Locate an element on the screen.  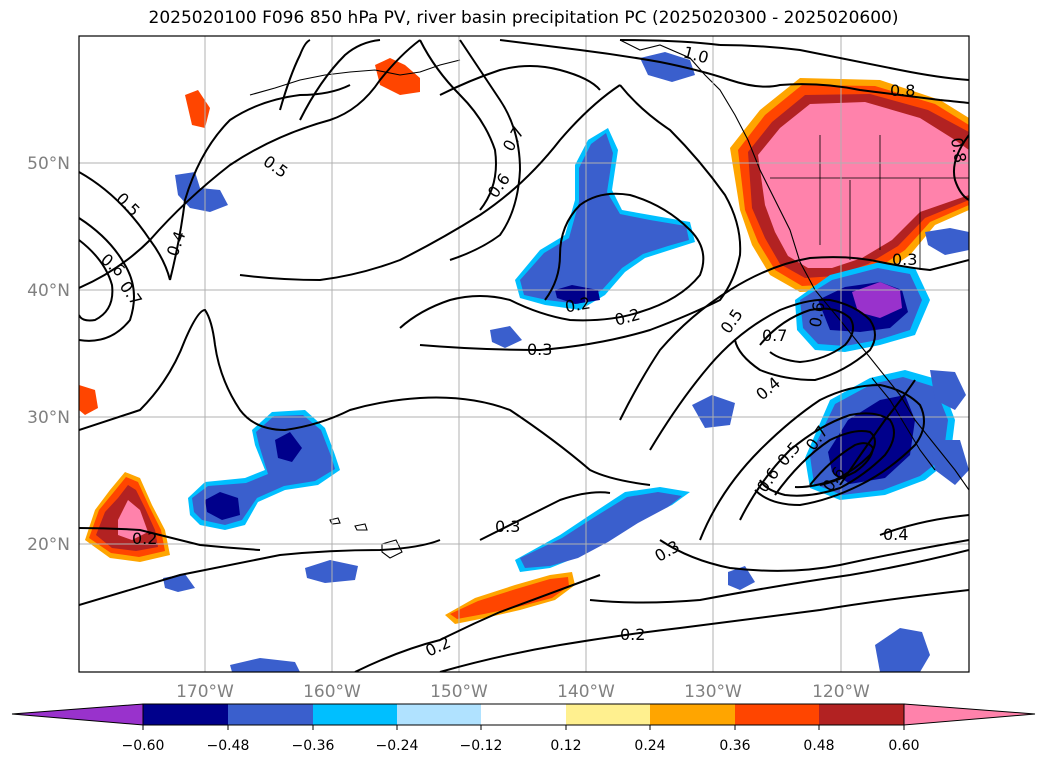
contour-label: 0.8 is located at coordinates (902, 90).